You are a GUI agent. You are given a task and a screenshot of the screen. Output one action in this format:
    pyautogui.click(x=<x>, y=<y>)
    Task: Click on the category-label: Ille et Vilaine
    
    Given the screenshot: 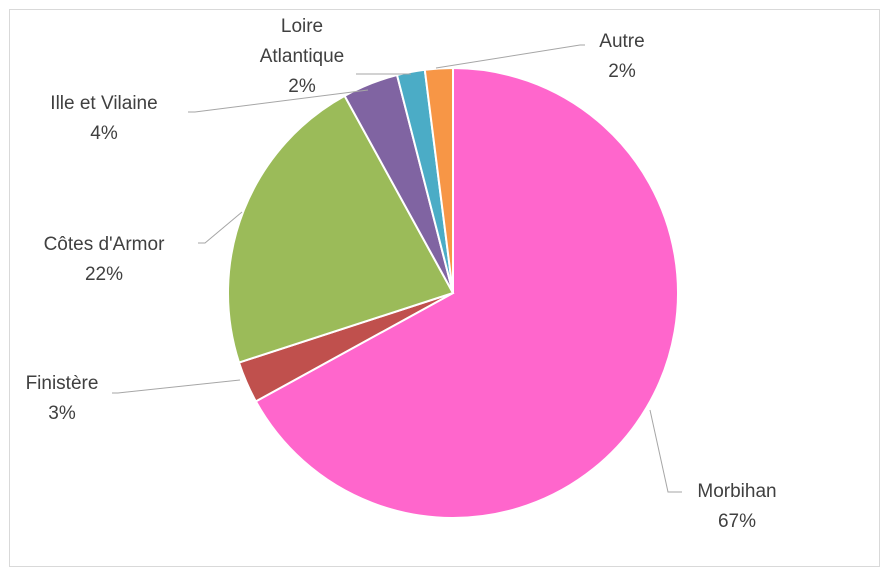 What is the action you would take?
    pyautogui.click(x=104, y=103)
    